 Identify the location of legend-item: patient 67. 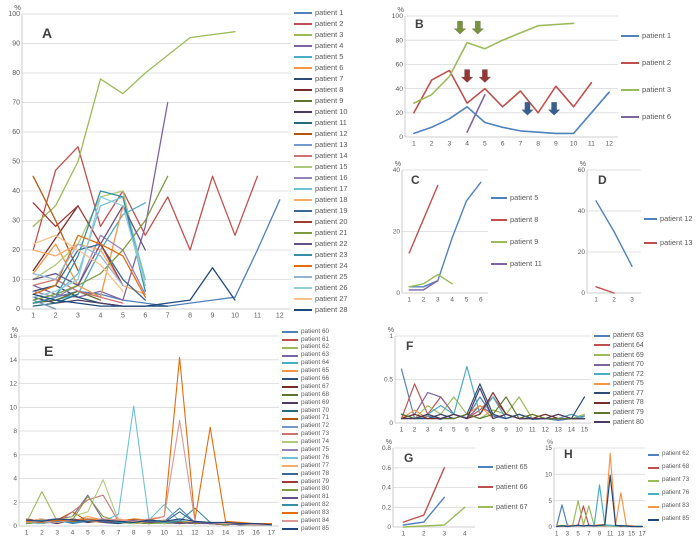
(508, 507).